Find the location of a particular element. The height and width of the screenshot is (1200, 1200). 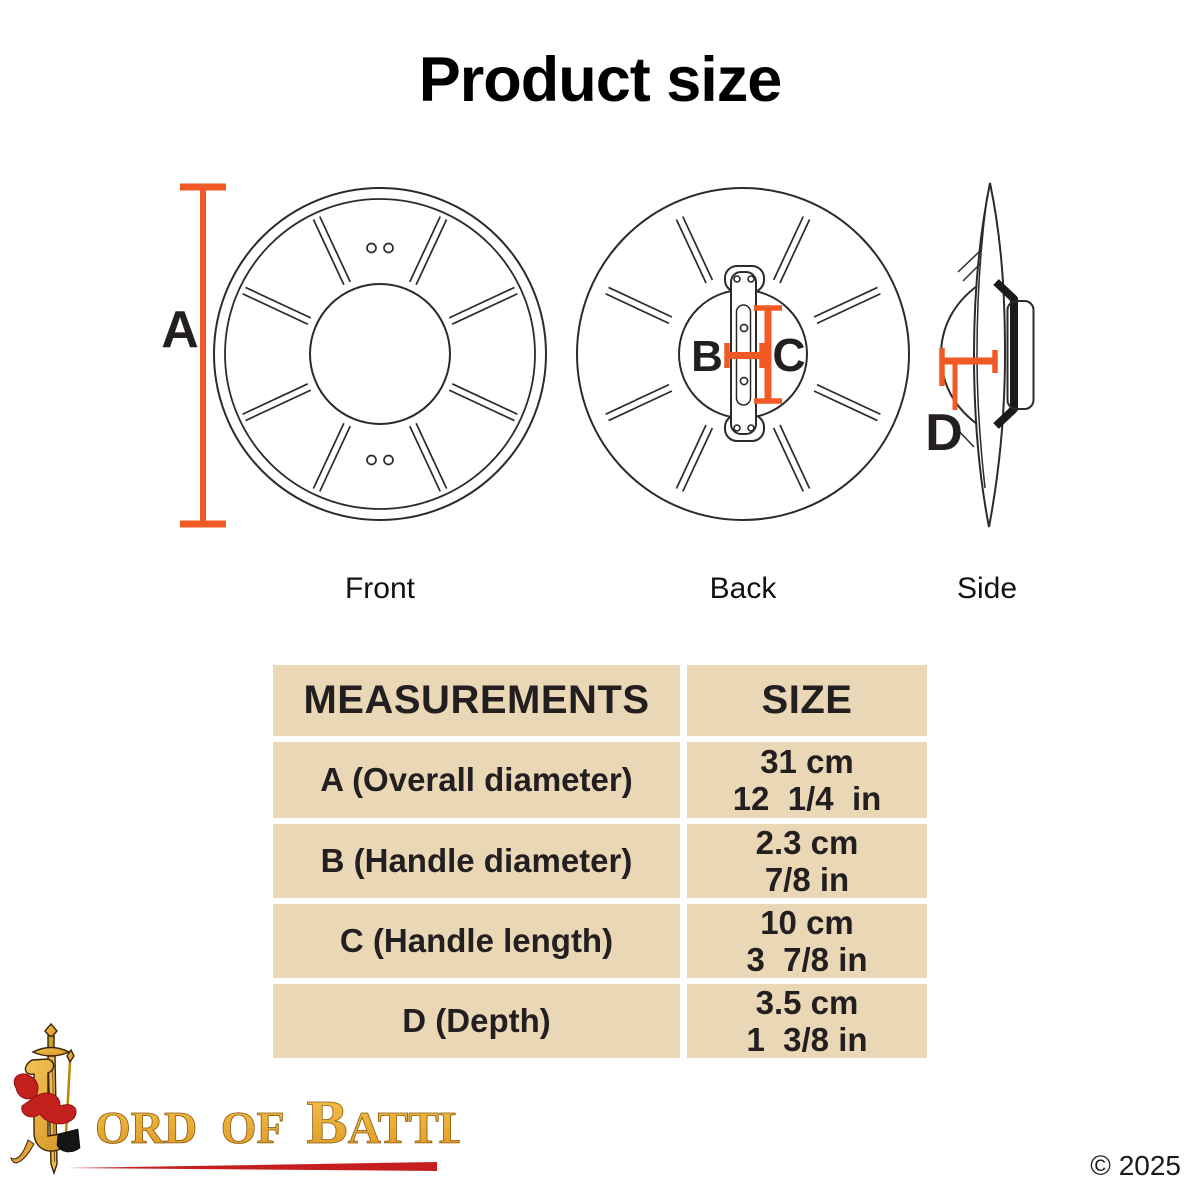

row-a-metric: 31 cm is located at coordinates (807, 761).